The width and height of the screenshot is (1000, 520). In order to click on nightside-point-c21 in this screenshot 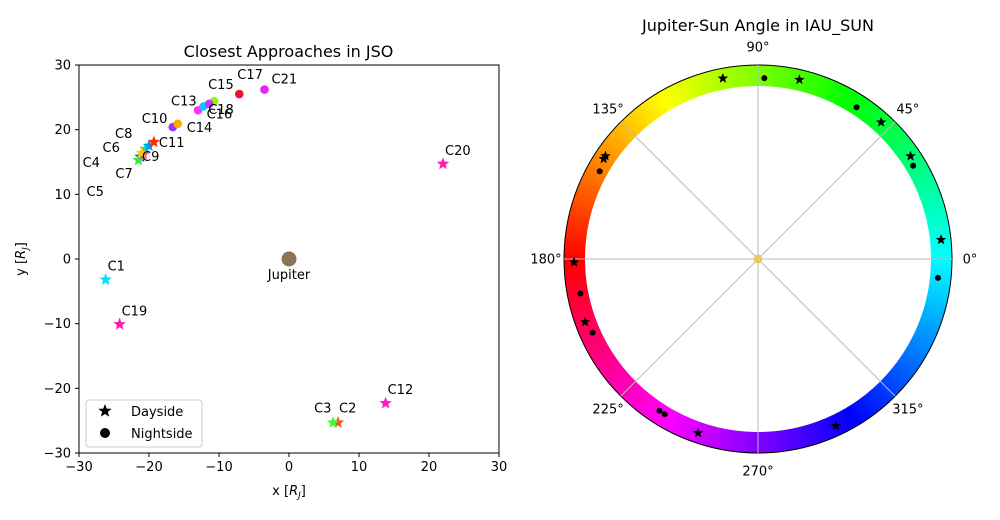, I will do `click(264, 89)`.